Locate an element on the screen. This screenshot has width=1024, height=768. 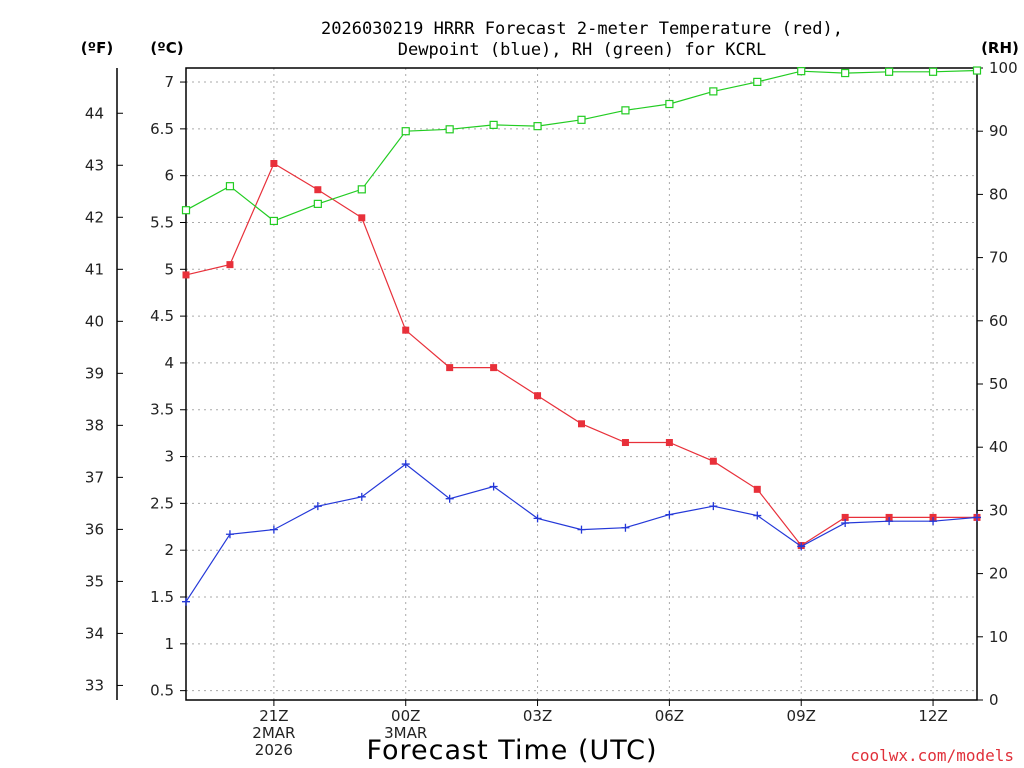
fahrenheit-tick-label: 43 is located at coordinates (94, 165).